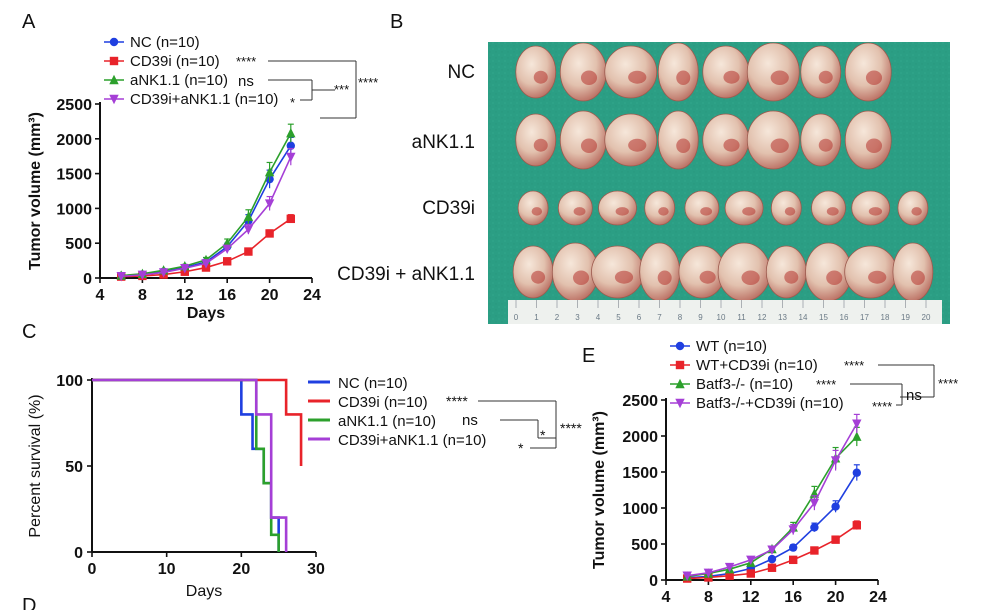 This screenshot has height=610, width=988. What do you see at coordinates (700, 317) in the screenshot?
I see `ruler-tick-label: 9` at bounding box center [700, 317].